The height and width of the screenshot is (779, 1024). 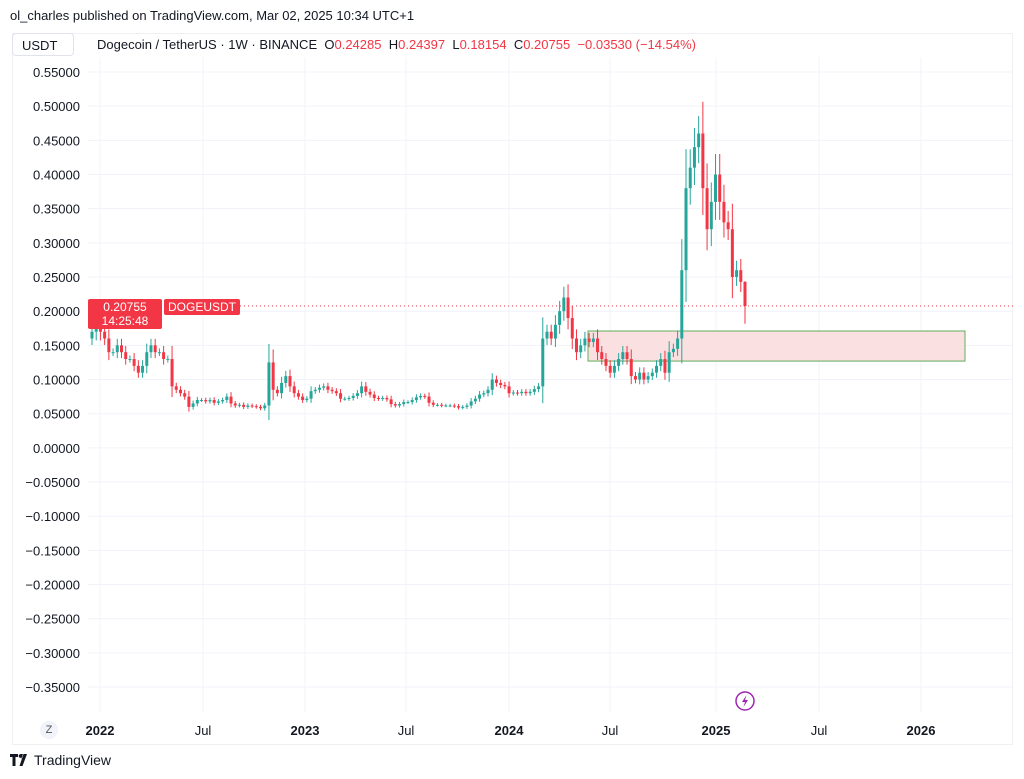 I want to click on high-value: 0.24397, so click(x=422, y=44).